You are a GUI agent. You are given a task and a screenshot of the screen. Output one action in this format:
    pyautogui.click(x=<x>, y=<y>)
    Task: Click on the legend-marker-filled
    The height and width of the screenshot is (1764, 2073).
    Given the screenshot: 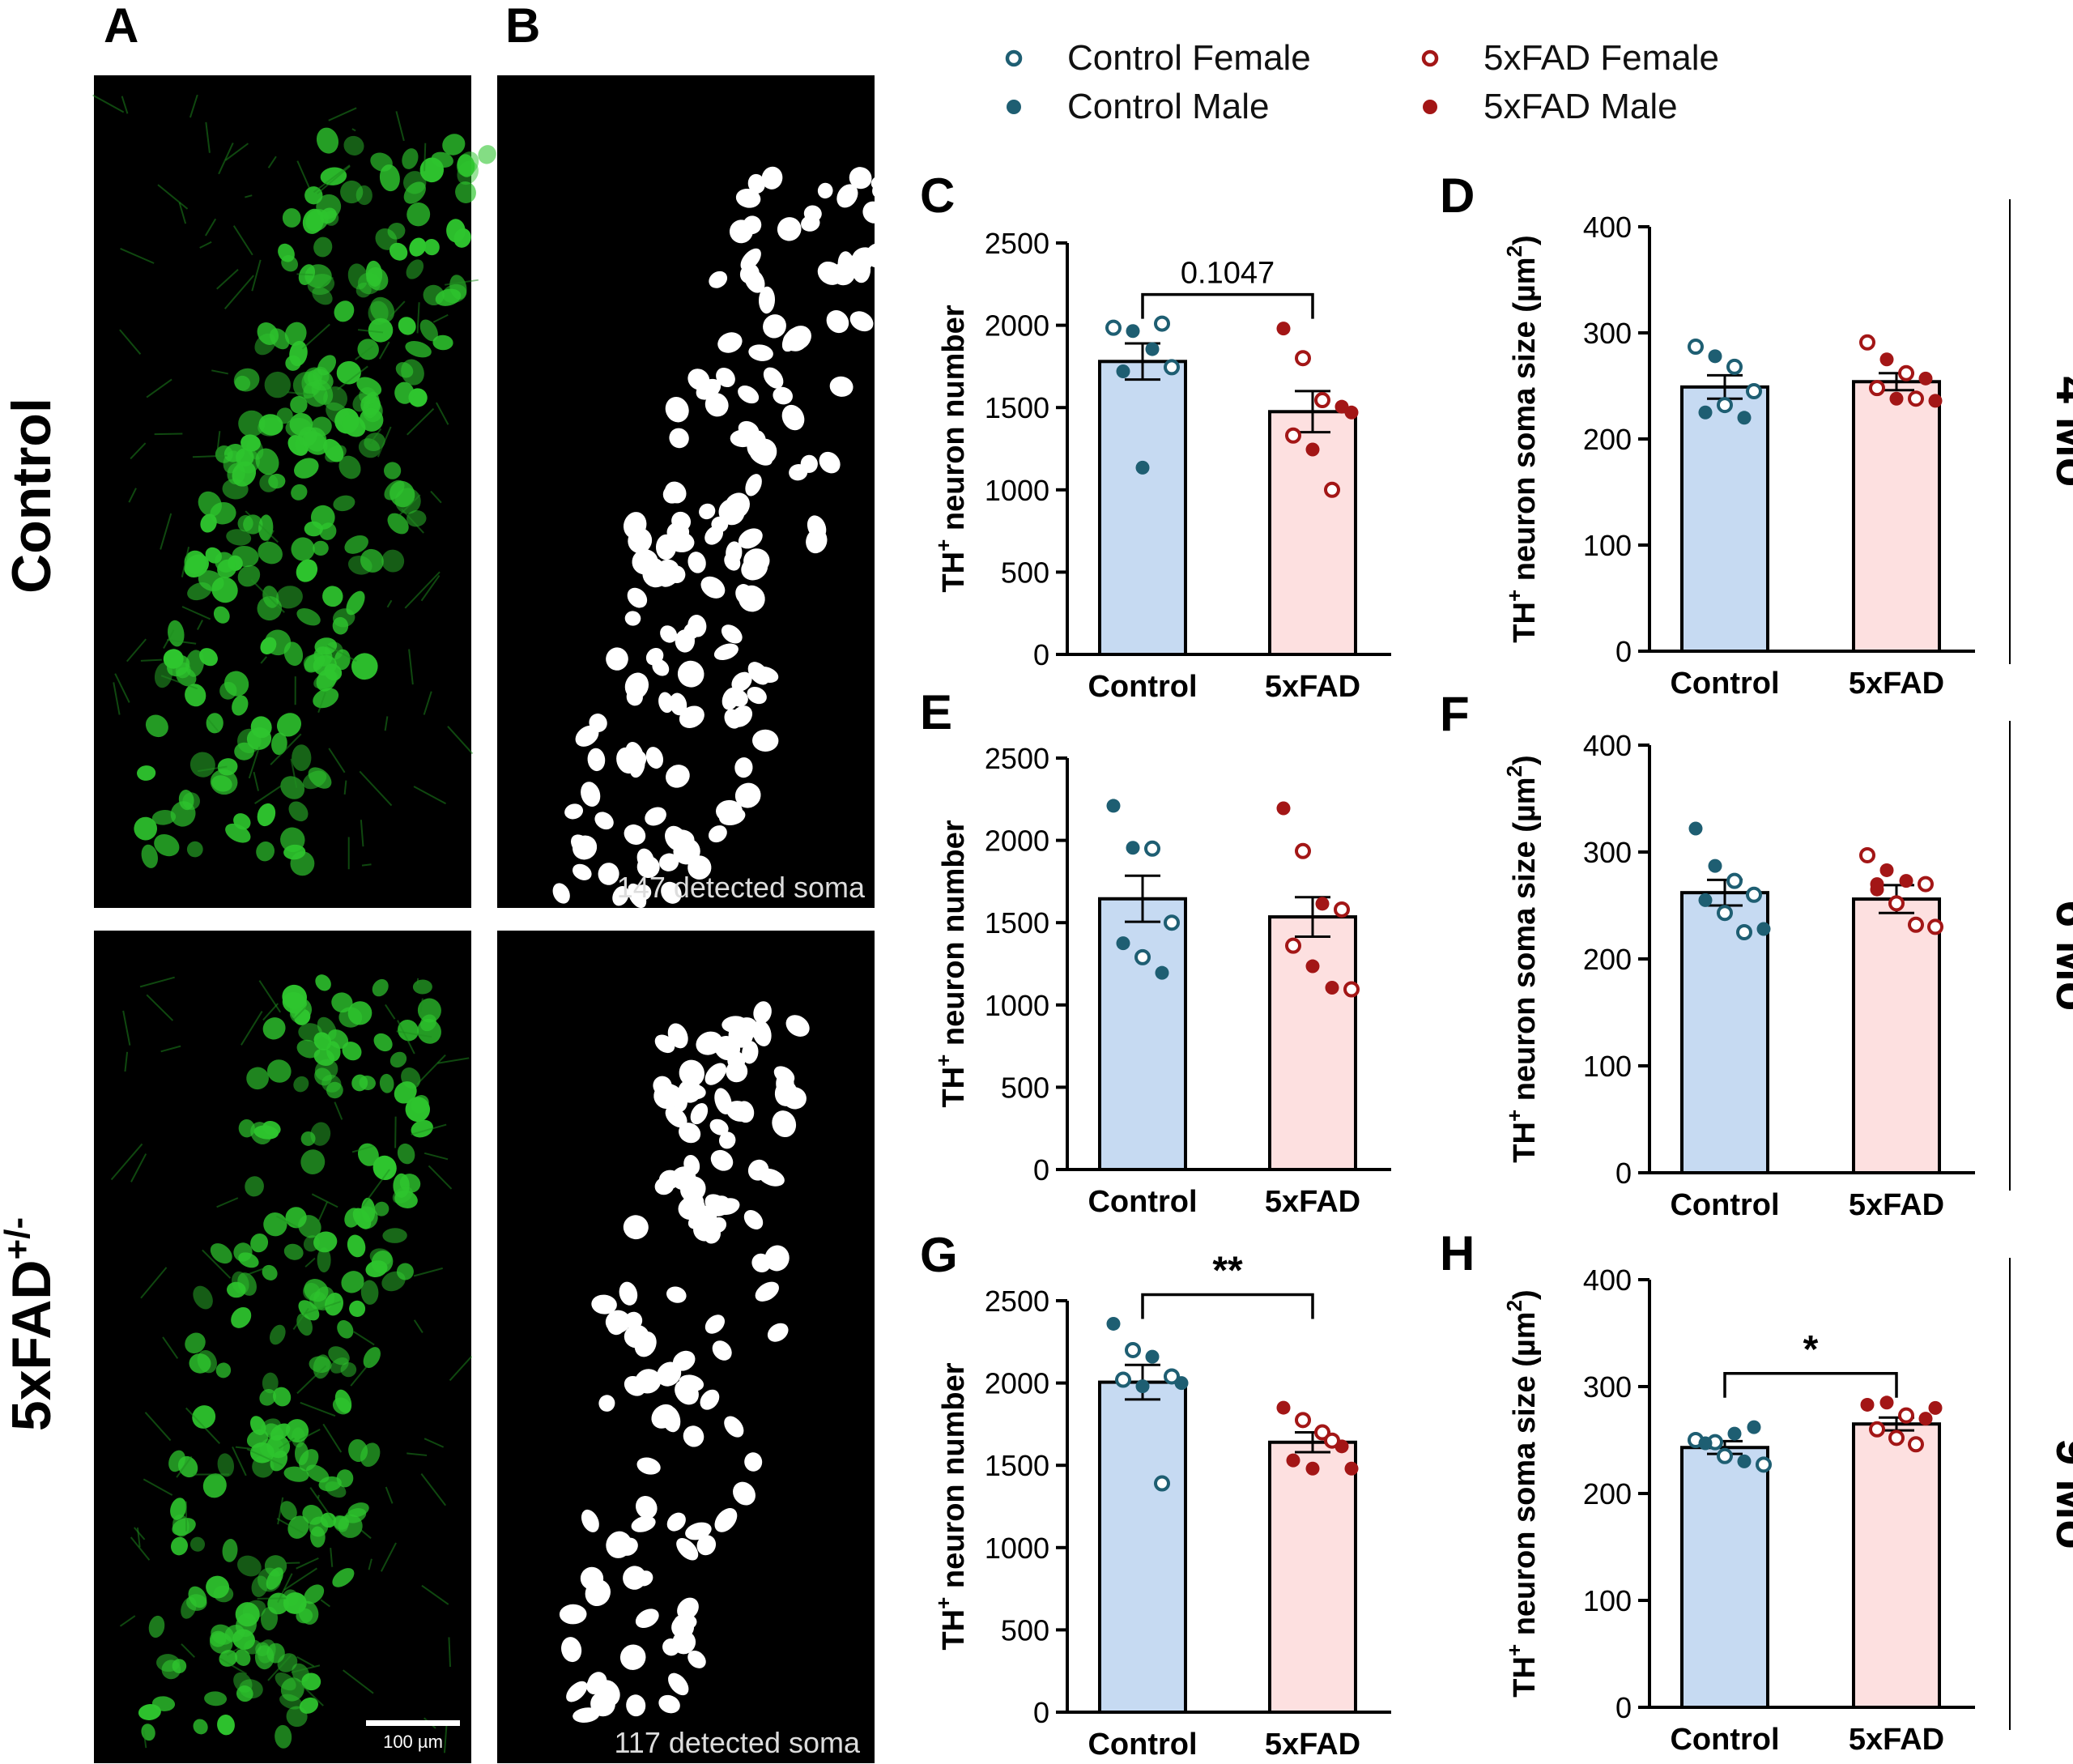 What is the action you would take?
    pyautogui.click(x=1430, y=107)
    